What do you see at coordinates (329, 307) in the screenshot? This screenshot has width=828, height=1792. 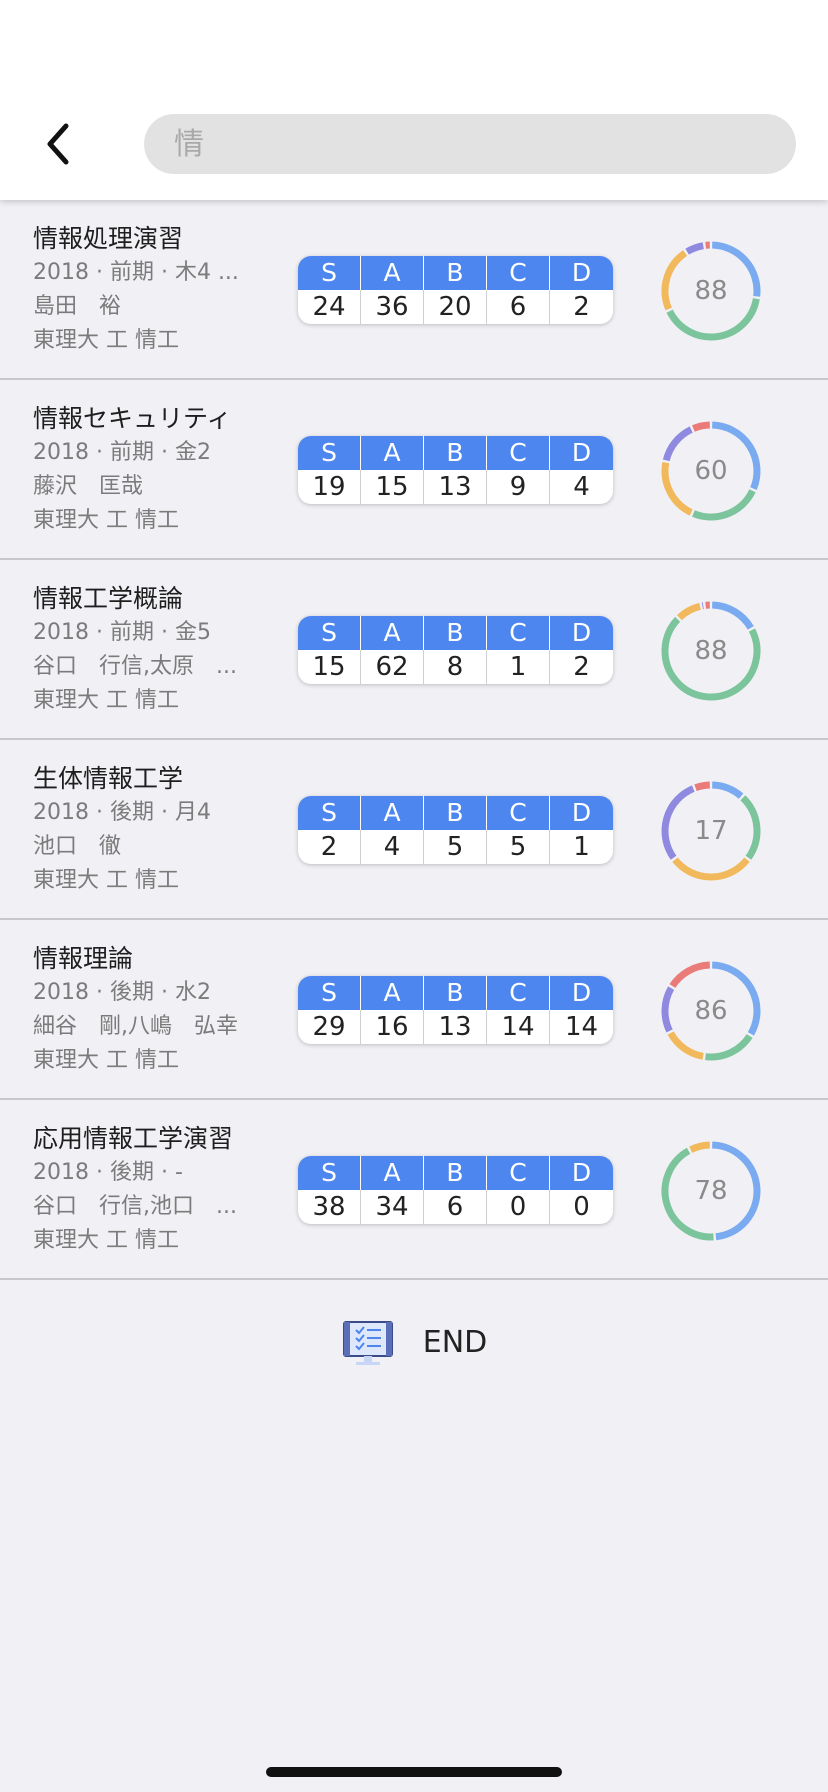 I see `grade-count-s: 24` at bounding box center [329, 307].